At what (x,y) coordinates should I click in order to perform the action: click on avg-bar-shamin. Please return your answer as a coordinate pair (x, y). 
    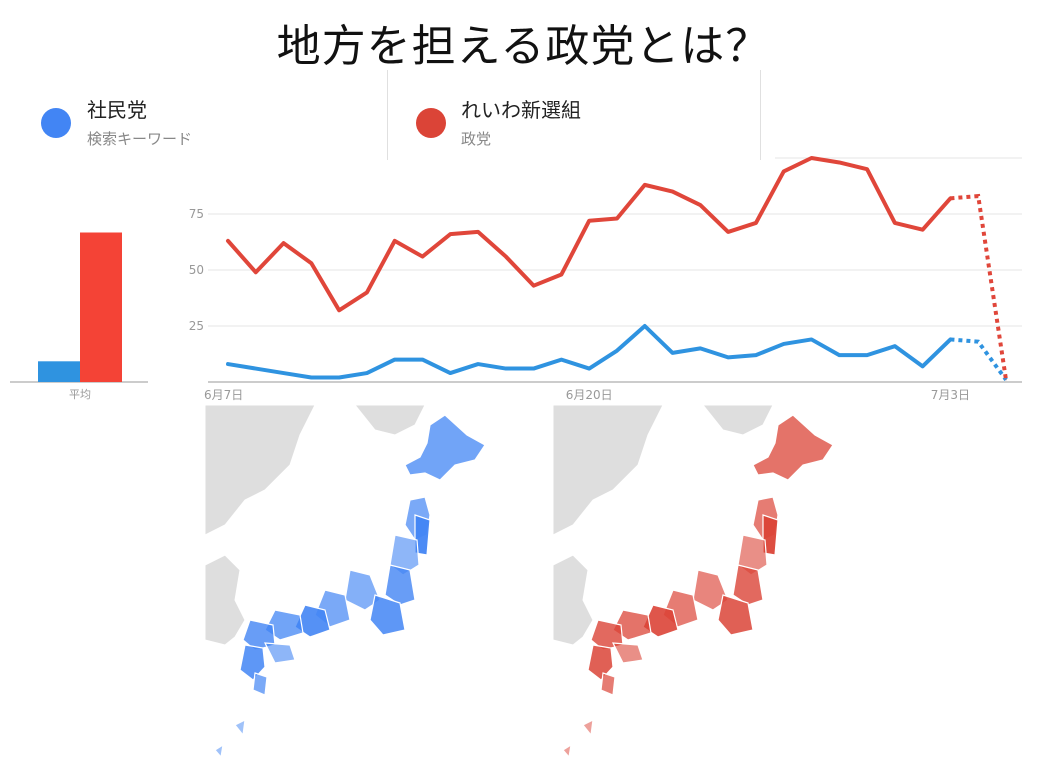
    Looking at the image, I should click on (59, 371).